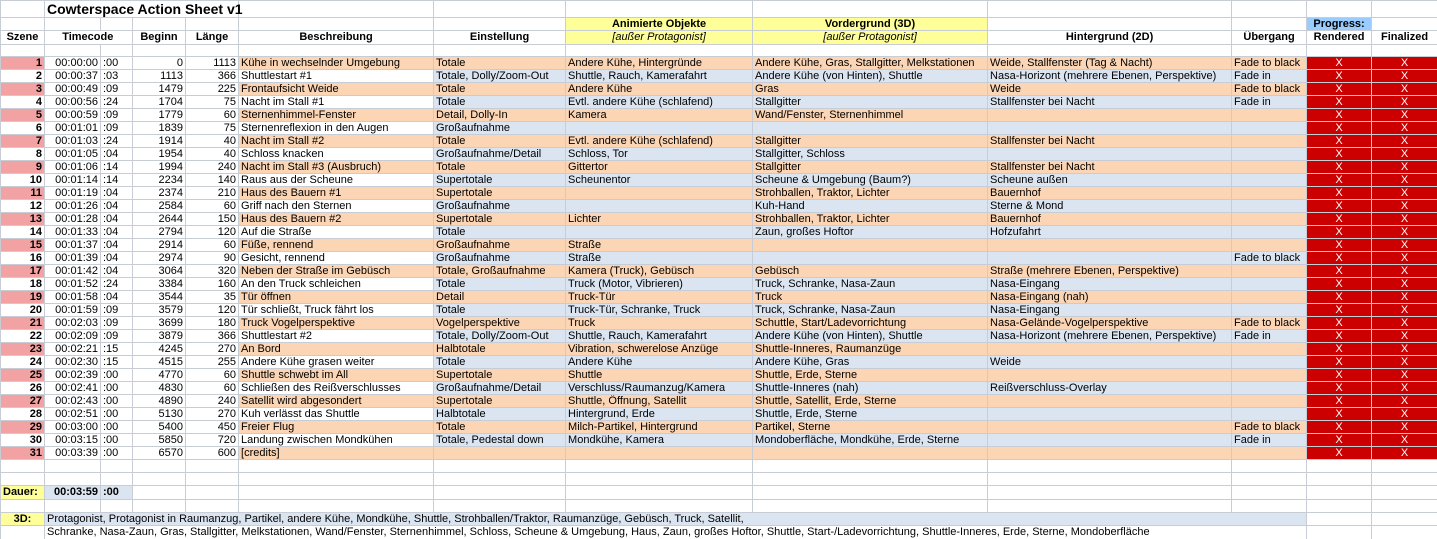 The image size is (1437, 539). What do you see at coordinates (870, 193) in the screenshot?
I see `sheet-cell: Strohballen, Traktor, Lichter` at bounding box center [870, 193].